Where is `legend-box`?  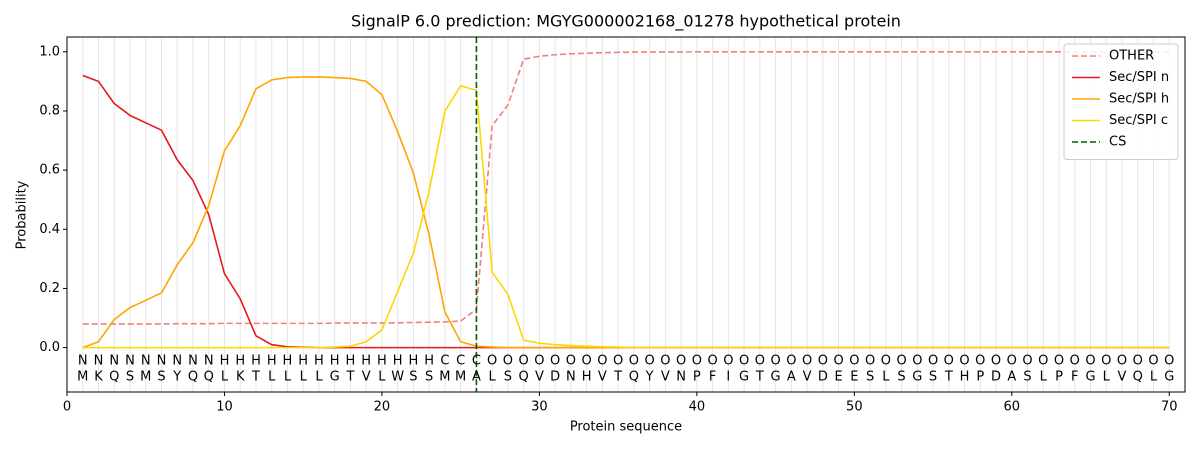
legend-box is located at coordinates (1121, 101).